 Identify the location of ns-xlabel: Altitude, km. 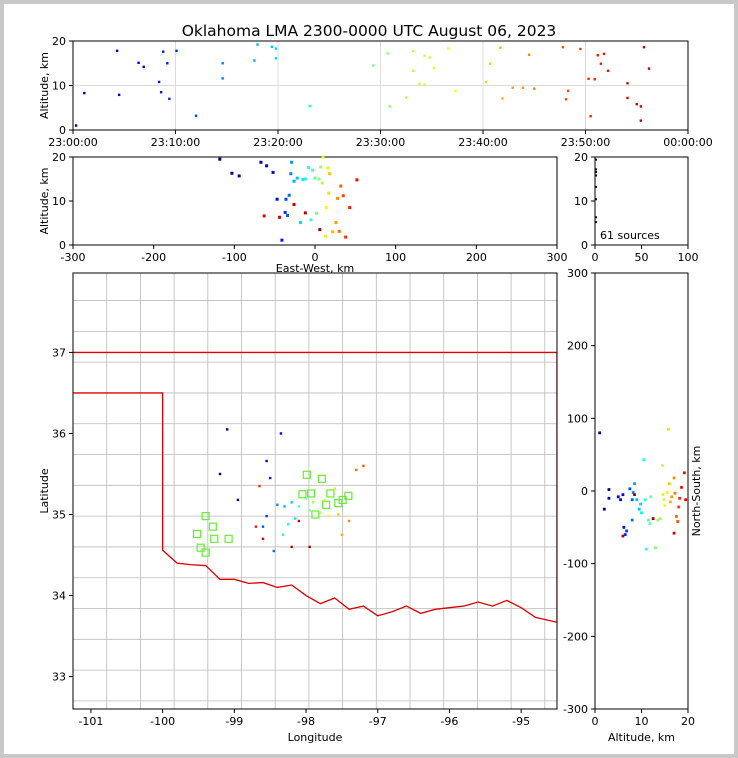
(641, 737).